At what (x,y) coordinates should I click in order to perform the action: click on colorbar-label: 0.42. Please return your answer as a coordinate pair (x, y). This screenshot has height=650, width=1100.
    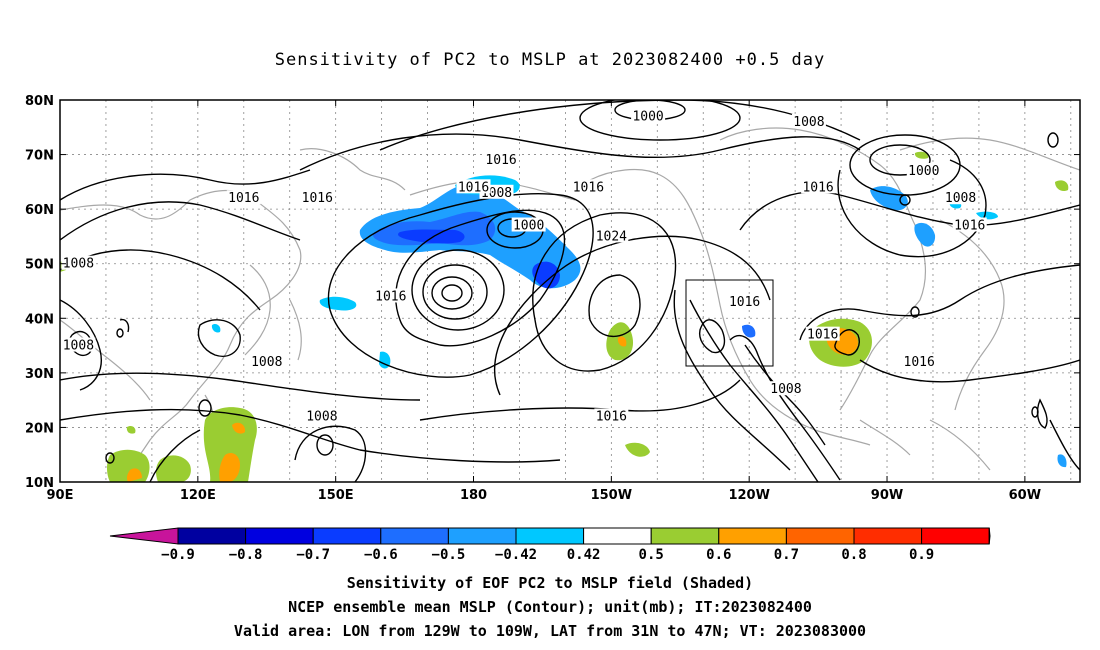
    Looking at the image, I should click on (584, 555).